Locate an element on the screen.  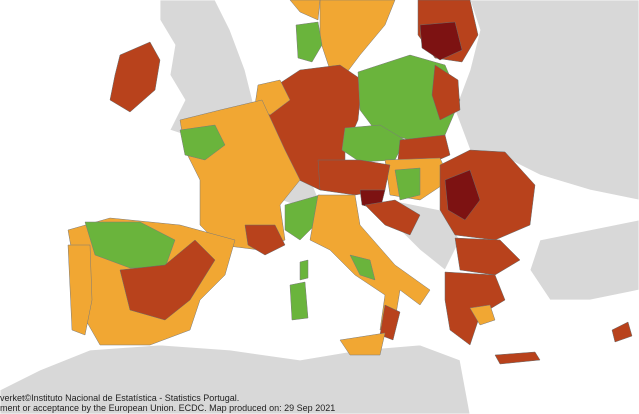
sardinia is located at coordinates (299, 301).